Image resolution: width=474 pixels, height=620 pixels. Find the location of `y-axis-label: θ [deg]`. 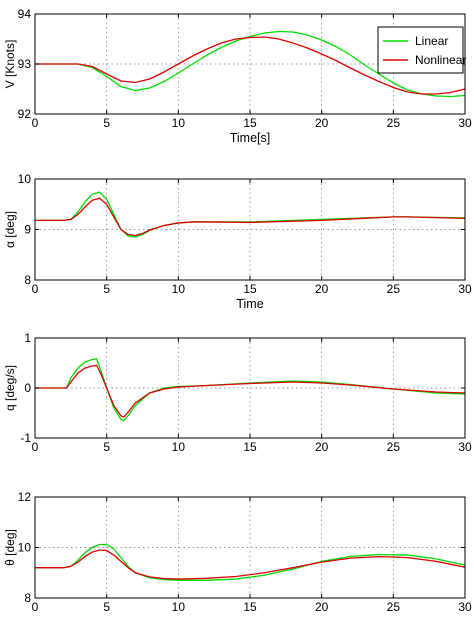

y-axis-label: θ [deg] is located at coordinates (10, 547).